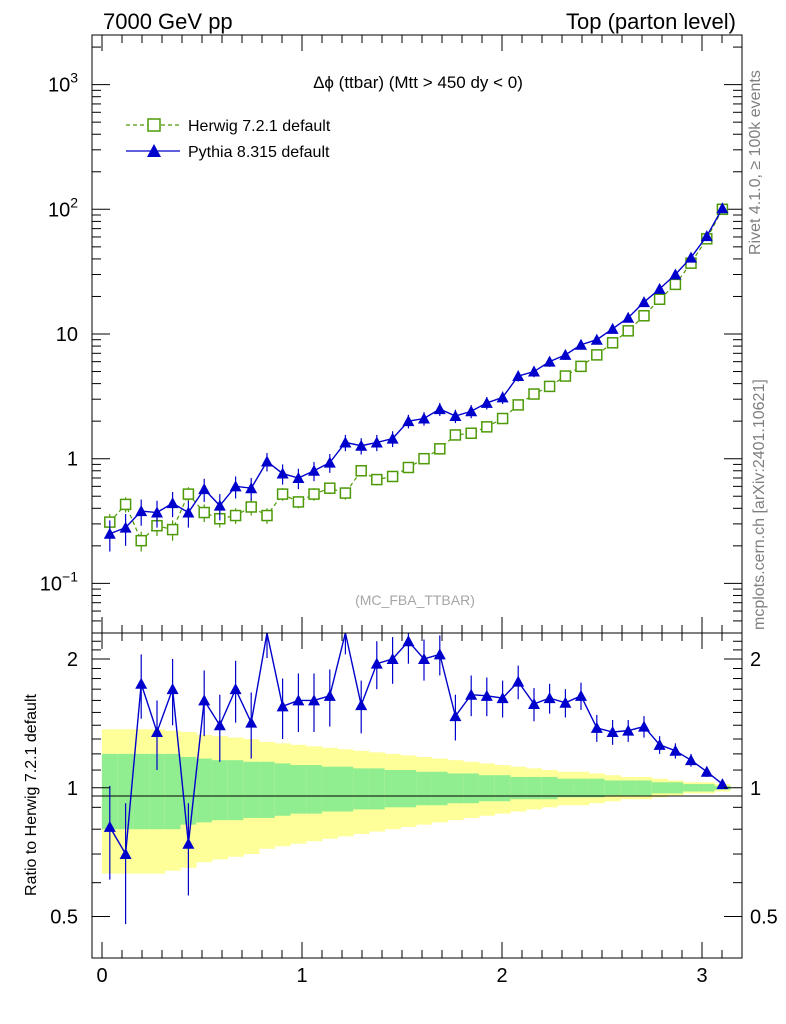 Image resolution: width=786 pixels, height=1024 pixels. Describe the element at coordinates (154, 150) in the screenshot. I see `filled-triangle-marker-icon` at that location.